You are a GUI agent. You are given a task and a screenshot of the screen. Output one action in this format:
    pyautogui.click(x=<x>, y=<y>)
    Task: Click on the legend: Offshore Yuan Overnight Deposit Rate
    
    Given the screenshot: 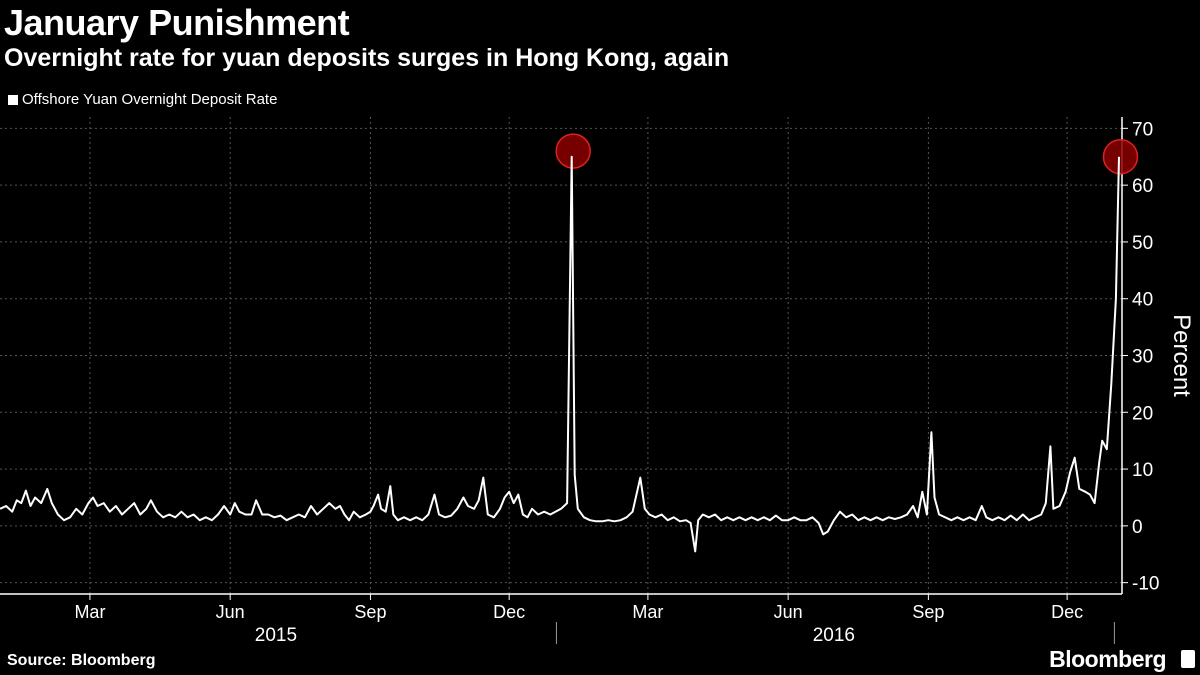 What is the action you would take?
    pyautogui.click(x=142, y=99)
    